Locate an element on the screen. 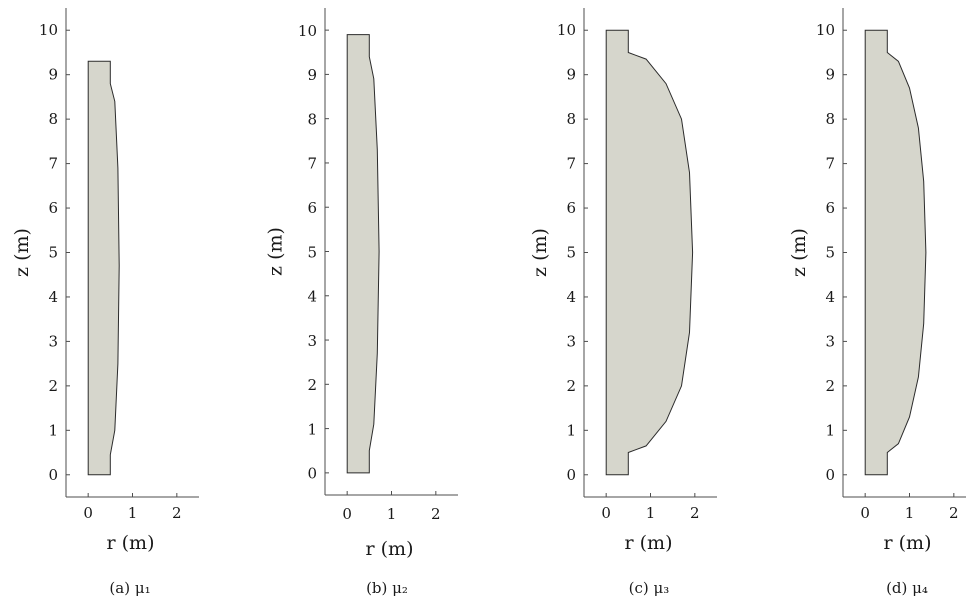  panel-caption: (a) μ₁ is located at coordinates (129, 588).